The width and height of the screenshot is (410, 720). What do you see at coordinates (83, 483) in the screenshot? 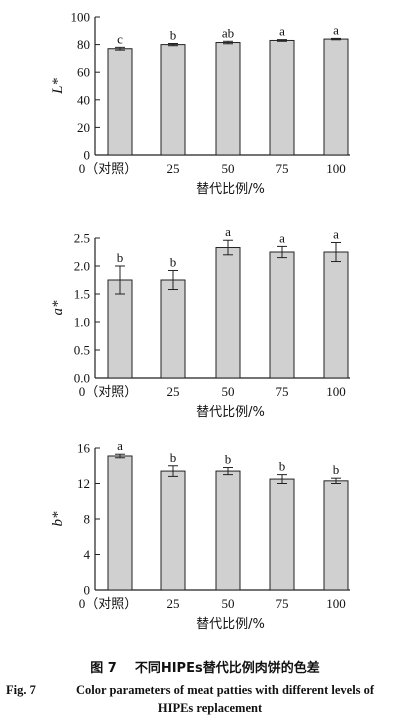
I see `y-tick-label: 12` at bounding box center [83, 483].